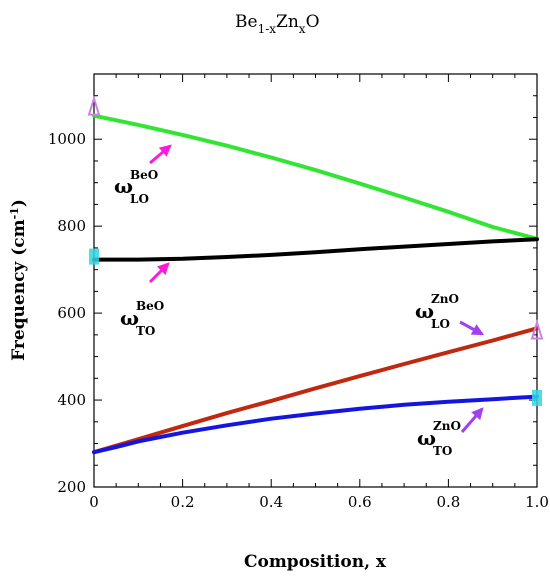 Image resolution: width=550 pixels, height=578 pixels. What do you see at coordinates (472, 328) in the screenshot?
I see `zno-lo-arrow` at bounding box center [472, 328].